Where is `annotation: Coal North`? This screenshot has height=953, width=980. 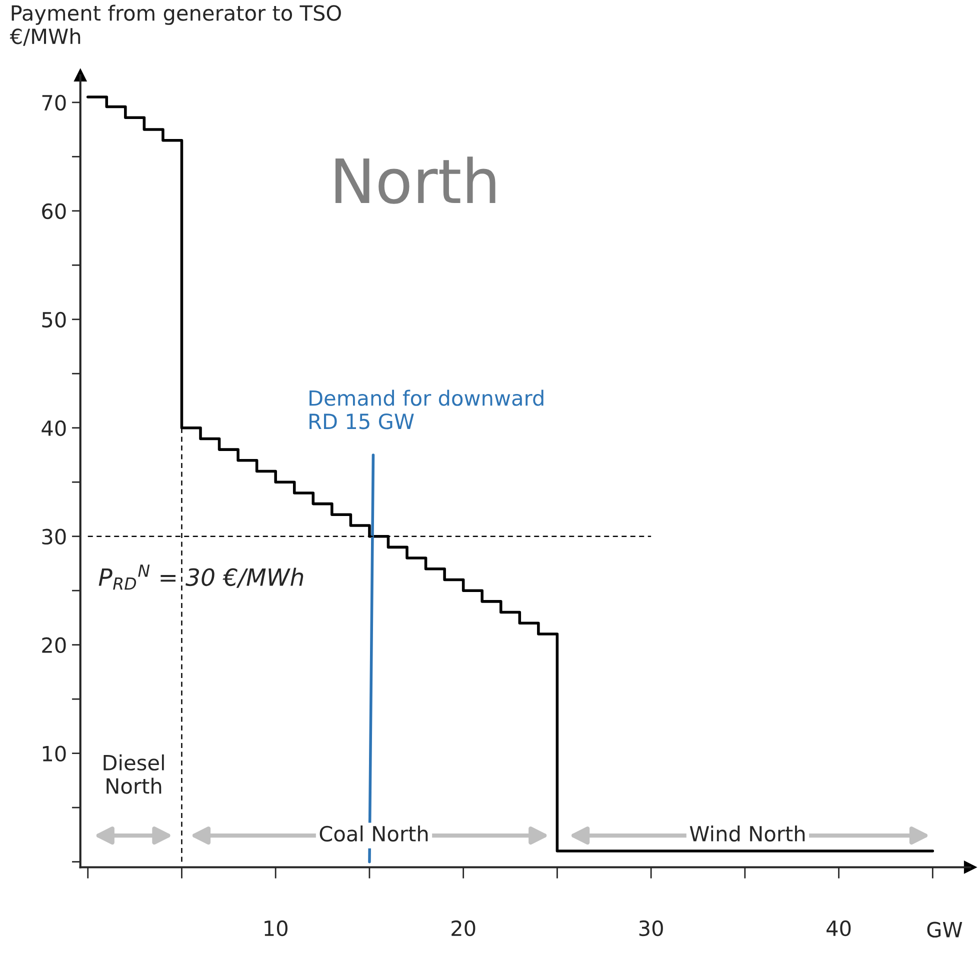 annotation: Coal North is located at coordinates (374, 833).